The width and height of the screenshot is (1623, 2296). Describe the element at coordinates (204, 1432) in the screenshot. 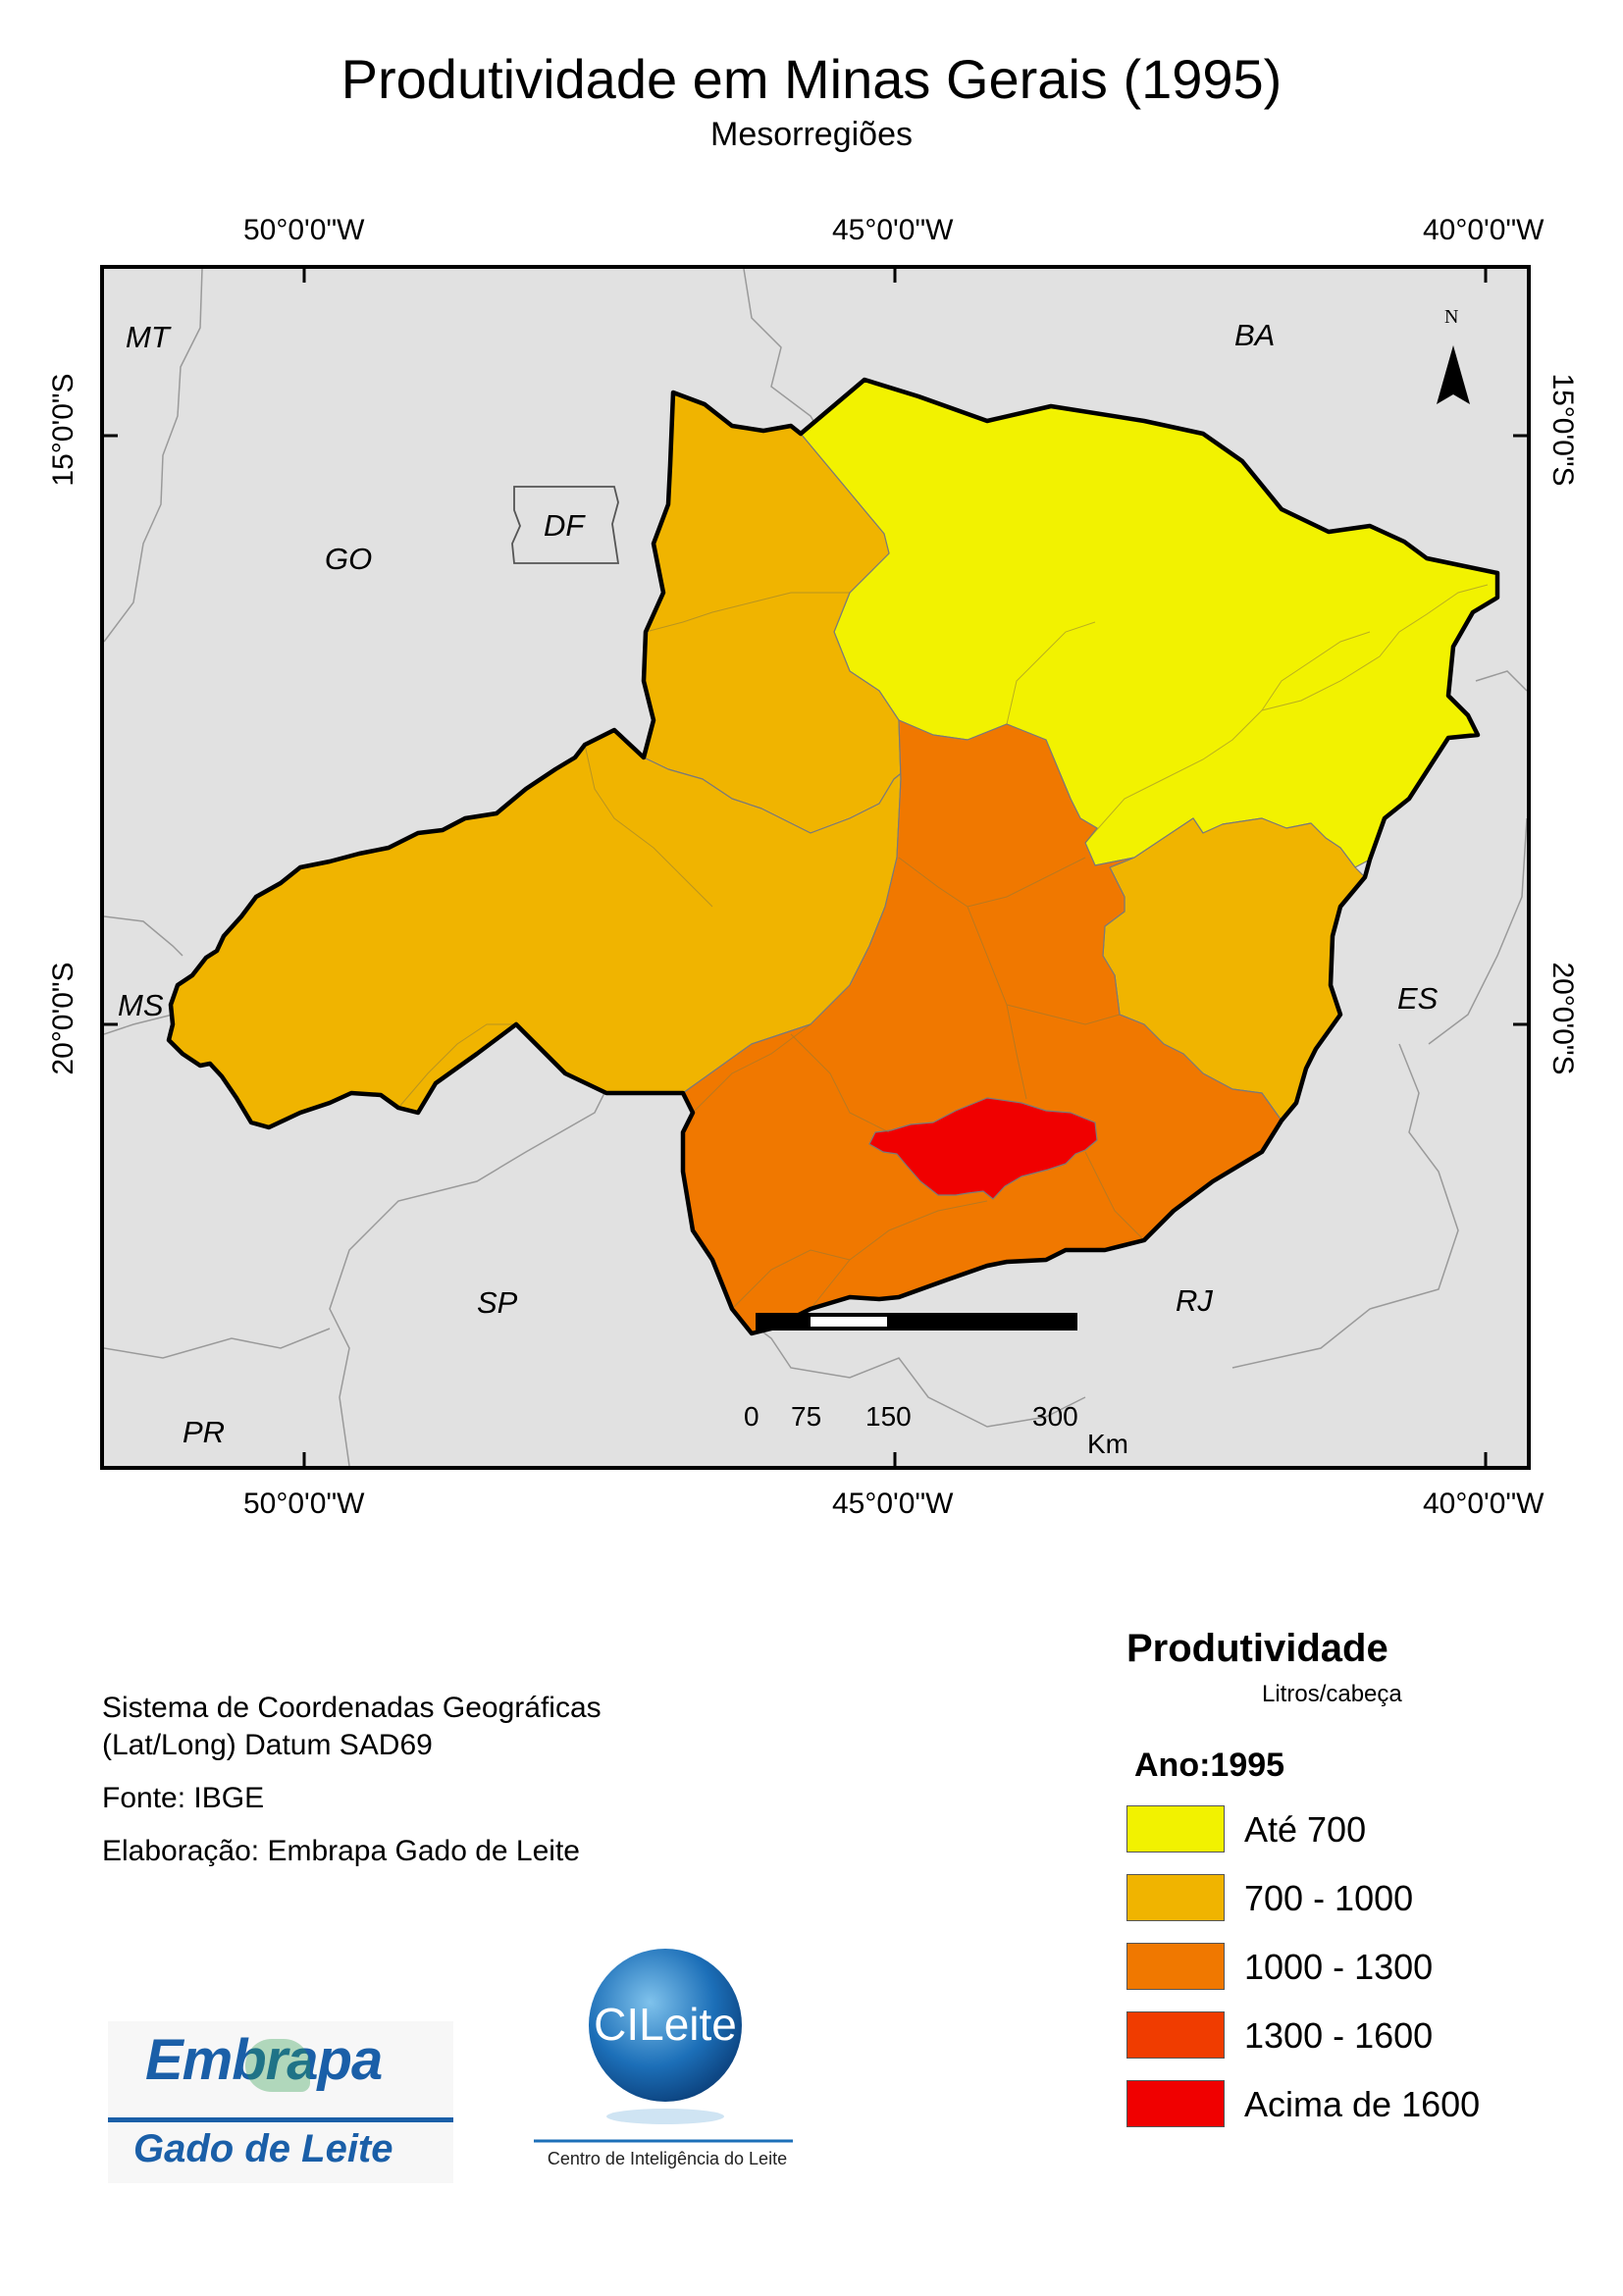

I see `state-label-pr: PR` at that location.